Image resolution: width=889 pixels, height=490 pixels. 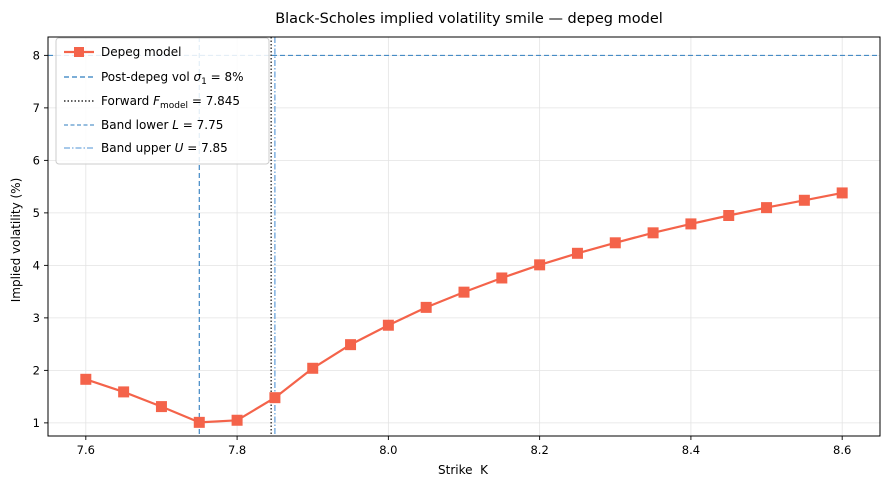 What do you see at coordinates (36, 370) in the screenshot?
I see `y-tick-label: 2` at bounding box center [36, 370].